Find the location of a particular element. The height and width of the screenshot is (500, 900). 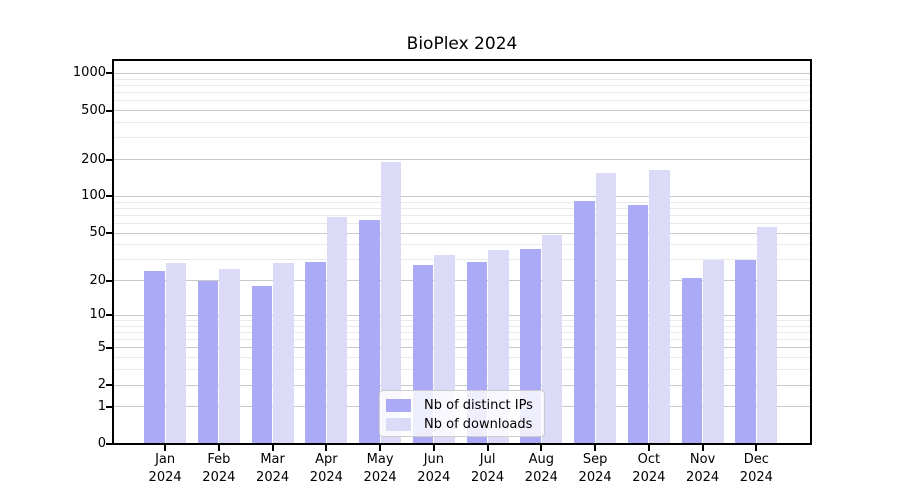

x-tick-label: Aug 2024 is located at coordinates (541, 468).